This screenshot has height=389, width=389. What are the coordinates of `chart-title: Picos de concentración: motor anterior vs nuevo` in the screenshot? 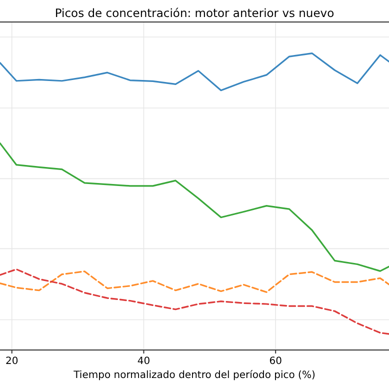 It's located at (194, 13).